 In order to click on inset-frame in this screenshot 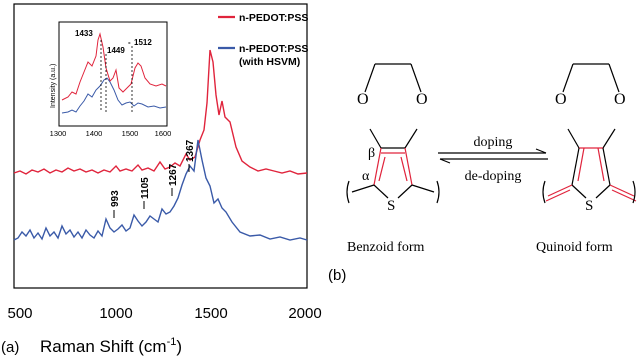, I will do `click(113, 74)`.